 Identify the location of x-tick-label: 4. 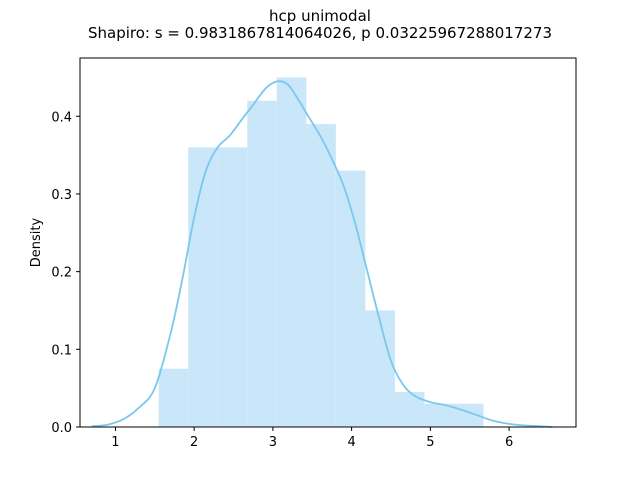
(351, 442).